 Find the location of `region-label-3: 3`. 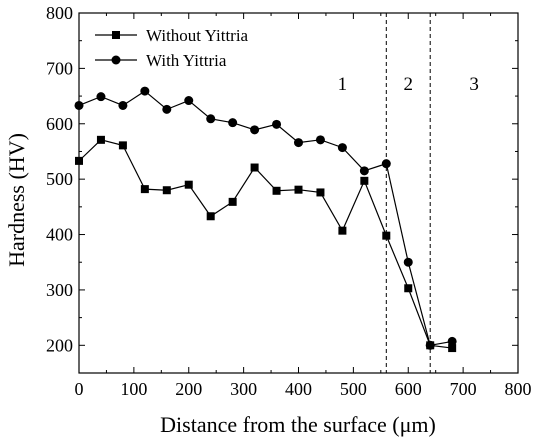

region-label-3: 3 is located at coordinates (474, 84).